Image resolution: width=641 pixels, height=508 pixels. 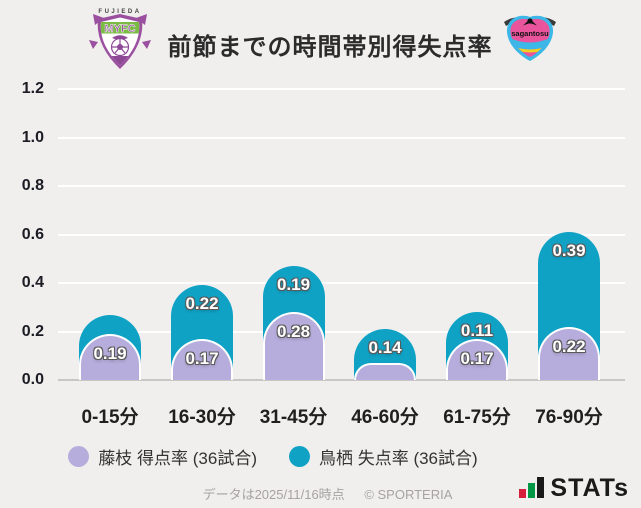 I want to click on value-label-home: 0.22, so click(x=569, y=346).